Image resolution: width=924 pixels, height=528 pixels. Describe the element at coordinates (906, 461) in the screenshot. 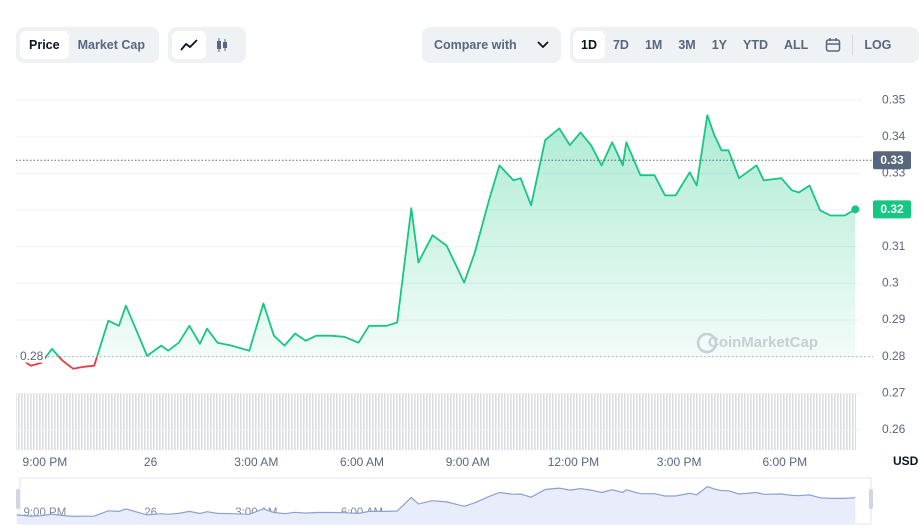

I see `currency: USD` at that location.